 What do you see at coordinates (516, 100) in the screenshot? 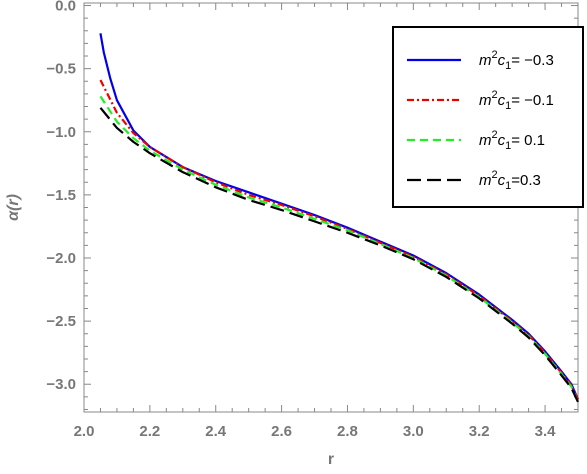
I see `legend-label-2: m2c1= −0.1` at bounding box center [516, 100].